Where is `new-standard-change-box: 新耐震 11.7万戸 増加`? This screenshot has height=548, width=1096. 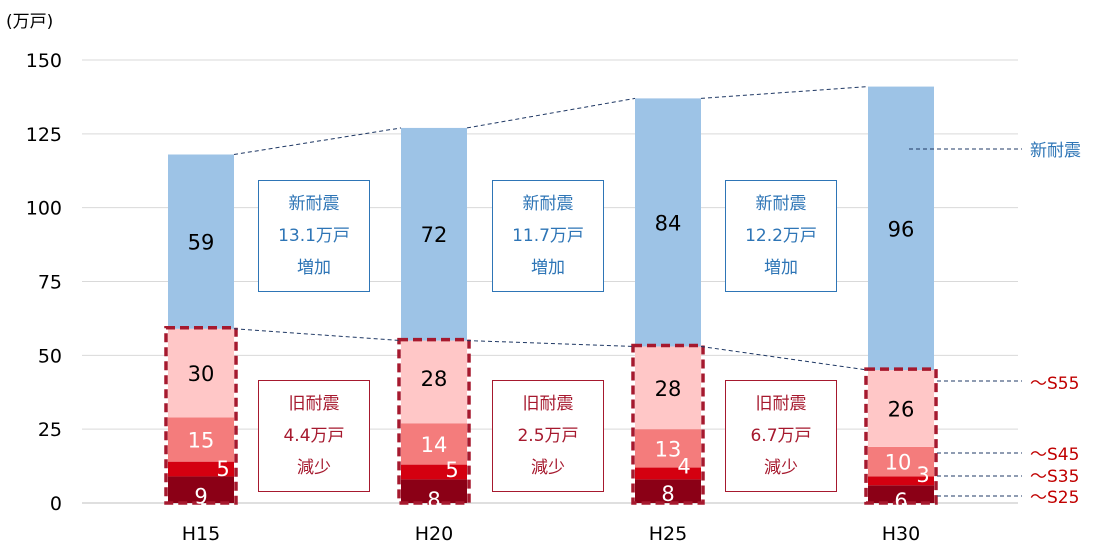
new-standard-change-box: 新耐震 11.7万戸 増加 is located at coordinates (548, 236).